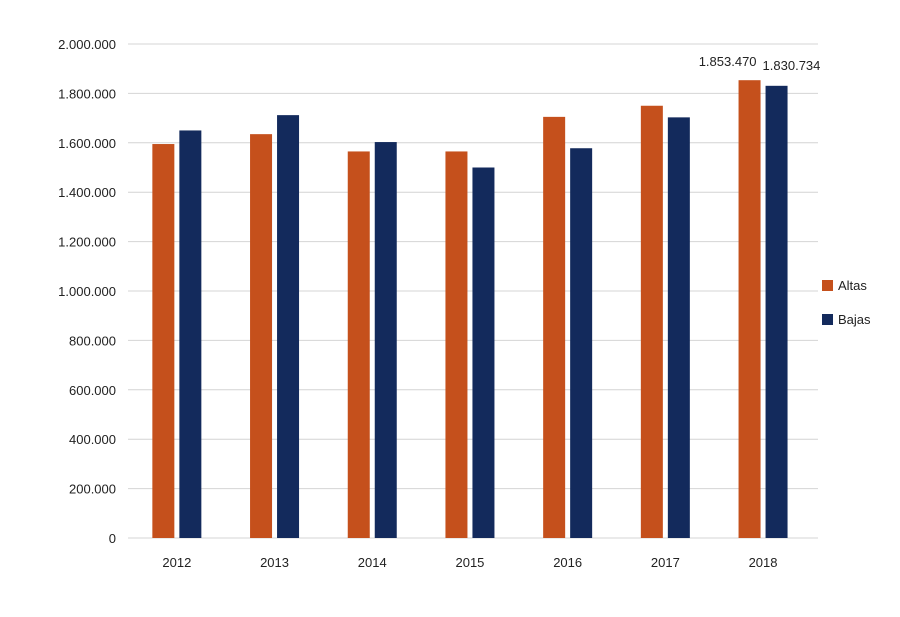  I want to click on bar-bajas-2016, so click(581, 343).